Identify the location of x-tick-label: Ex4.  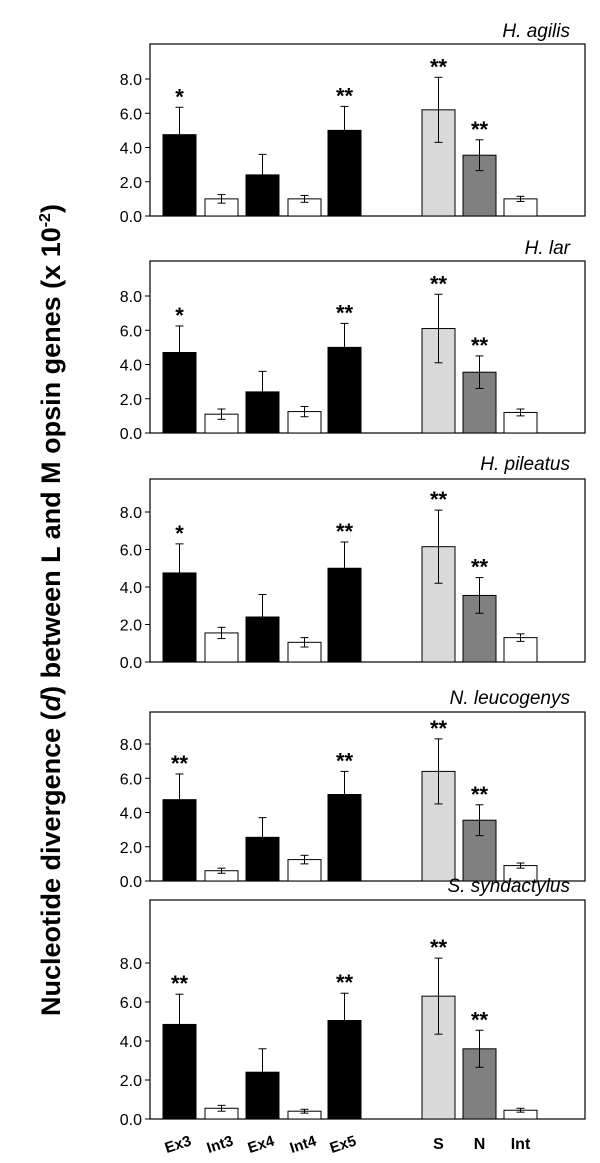
(261, 1144).